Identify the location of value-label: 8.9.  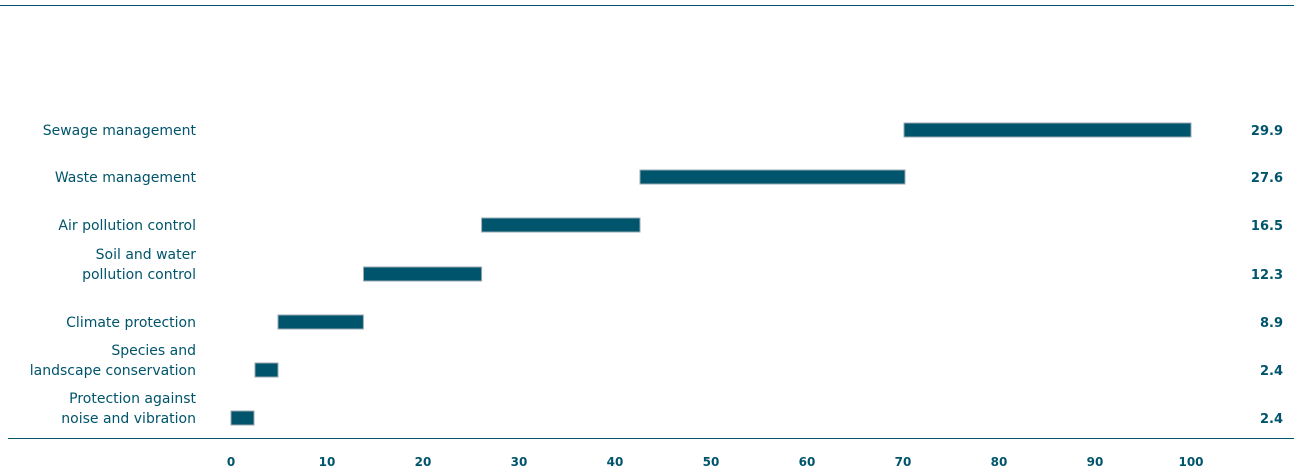
(1271, 323).